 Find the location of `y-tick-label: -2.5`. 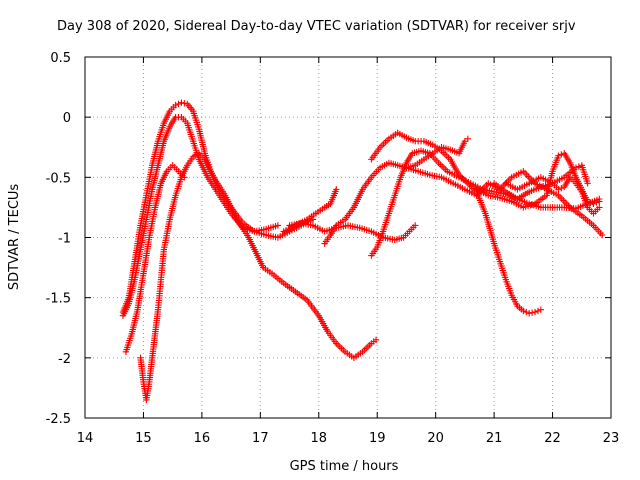

y-tick-label: -2.5 is located at coordinates (58, 419).